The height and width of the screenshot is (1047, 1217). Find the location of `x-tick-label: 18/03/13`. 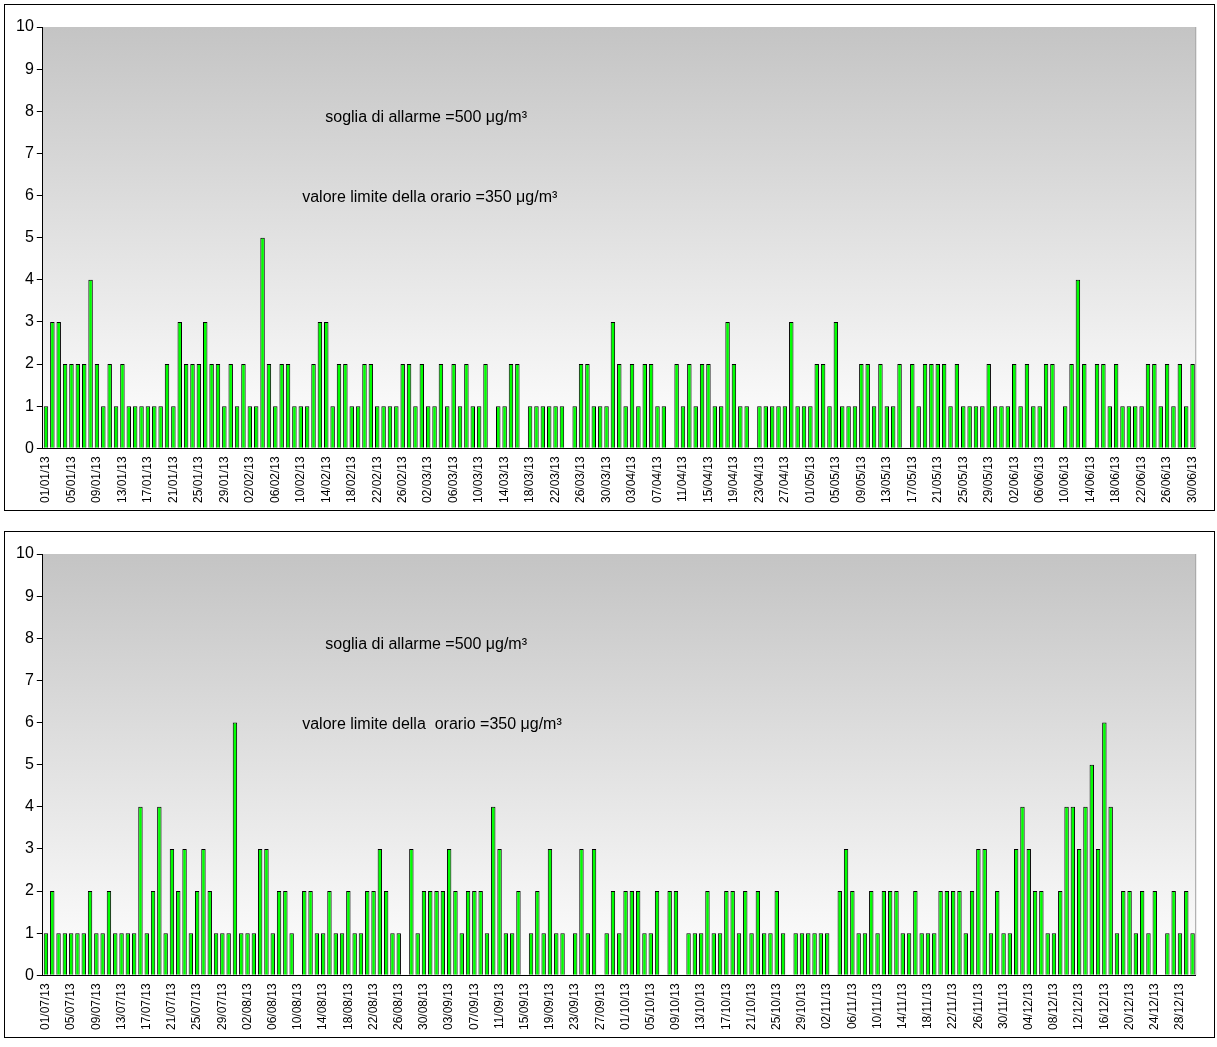

x-tick-label: 18/03/13 is located at coordinates (529, 479).